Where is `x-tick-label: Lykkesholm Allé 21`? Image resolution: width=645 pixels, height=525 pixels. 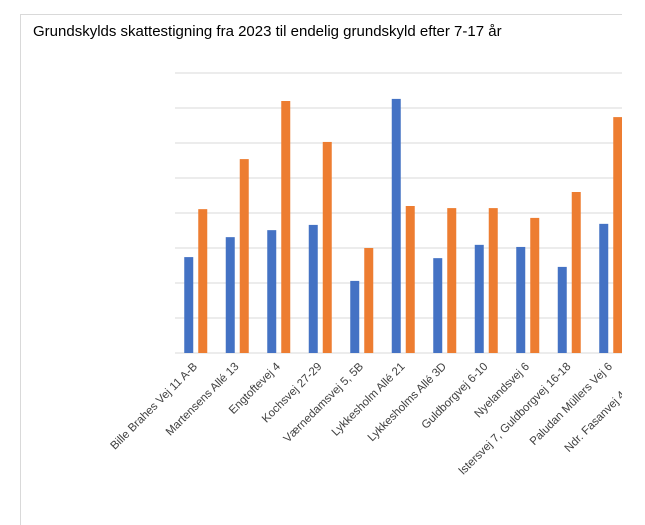
x-tick-label: Lykkesholm Allé 21 is located at coordinates (369, 400).